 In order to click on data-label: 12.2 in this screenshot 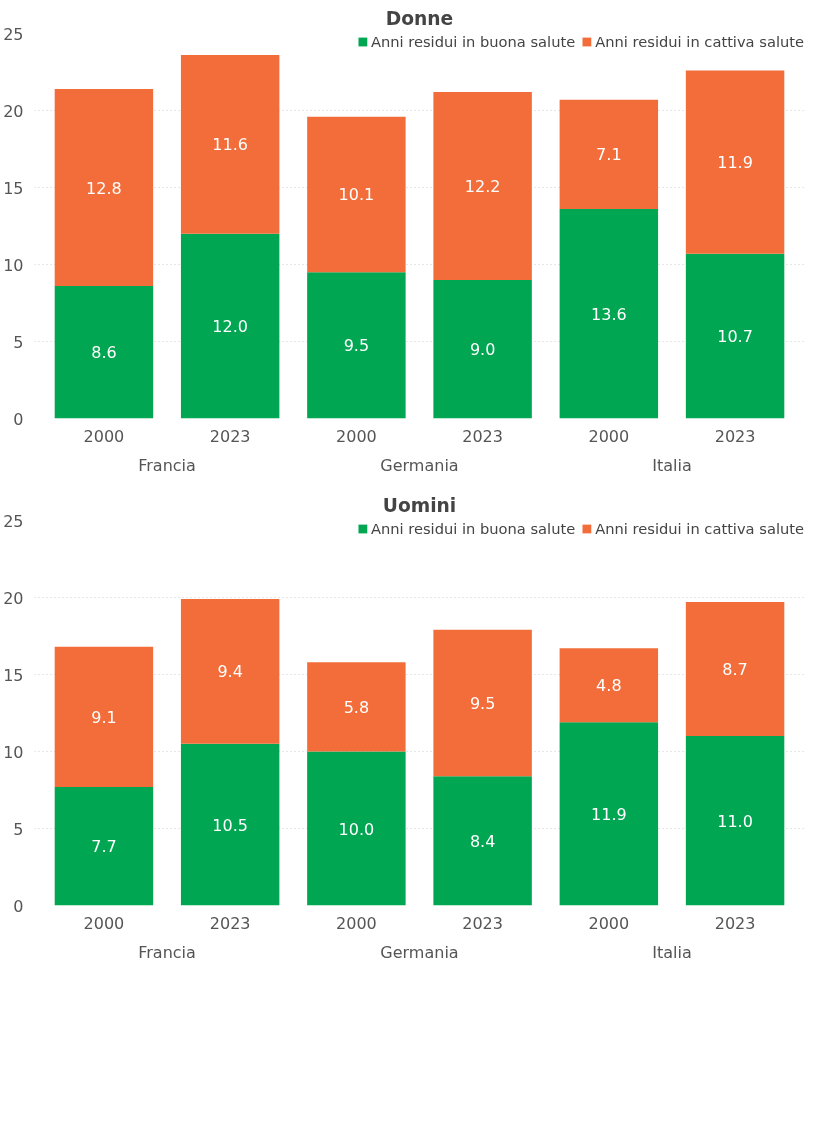, I will do `click(482, 186)`.